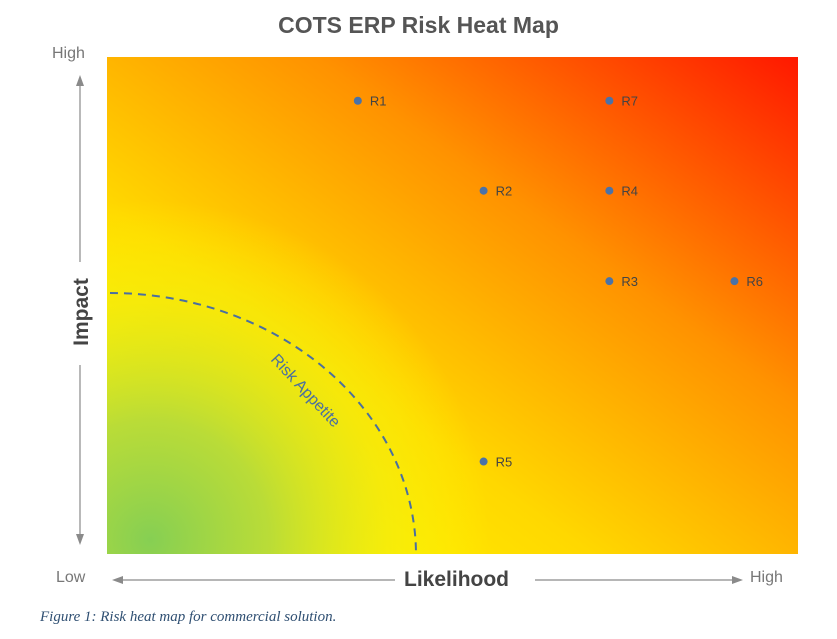 Image resolution: width=837 pixels, height=639 pixels. What do you see at coordinates (609, 100) in the screenshot?
I see `risk-point-r7` at bounding box center [609, 100].